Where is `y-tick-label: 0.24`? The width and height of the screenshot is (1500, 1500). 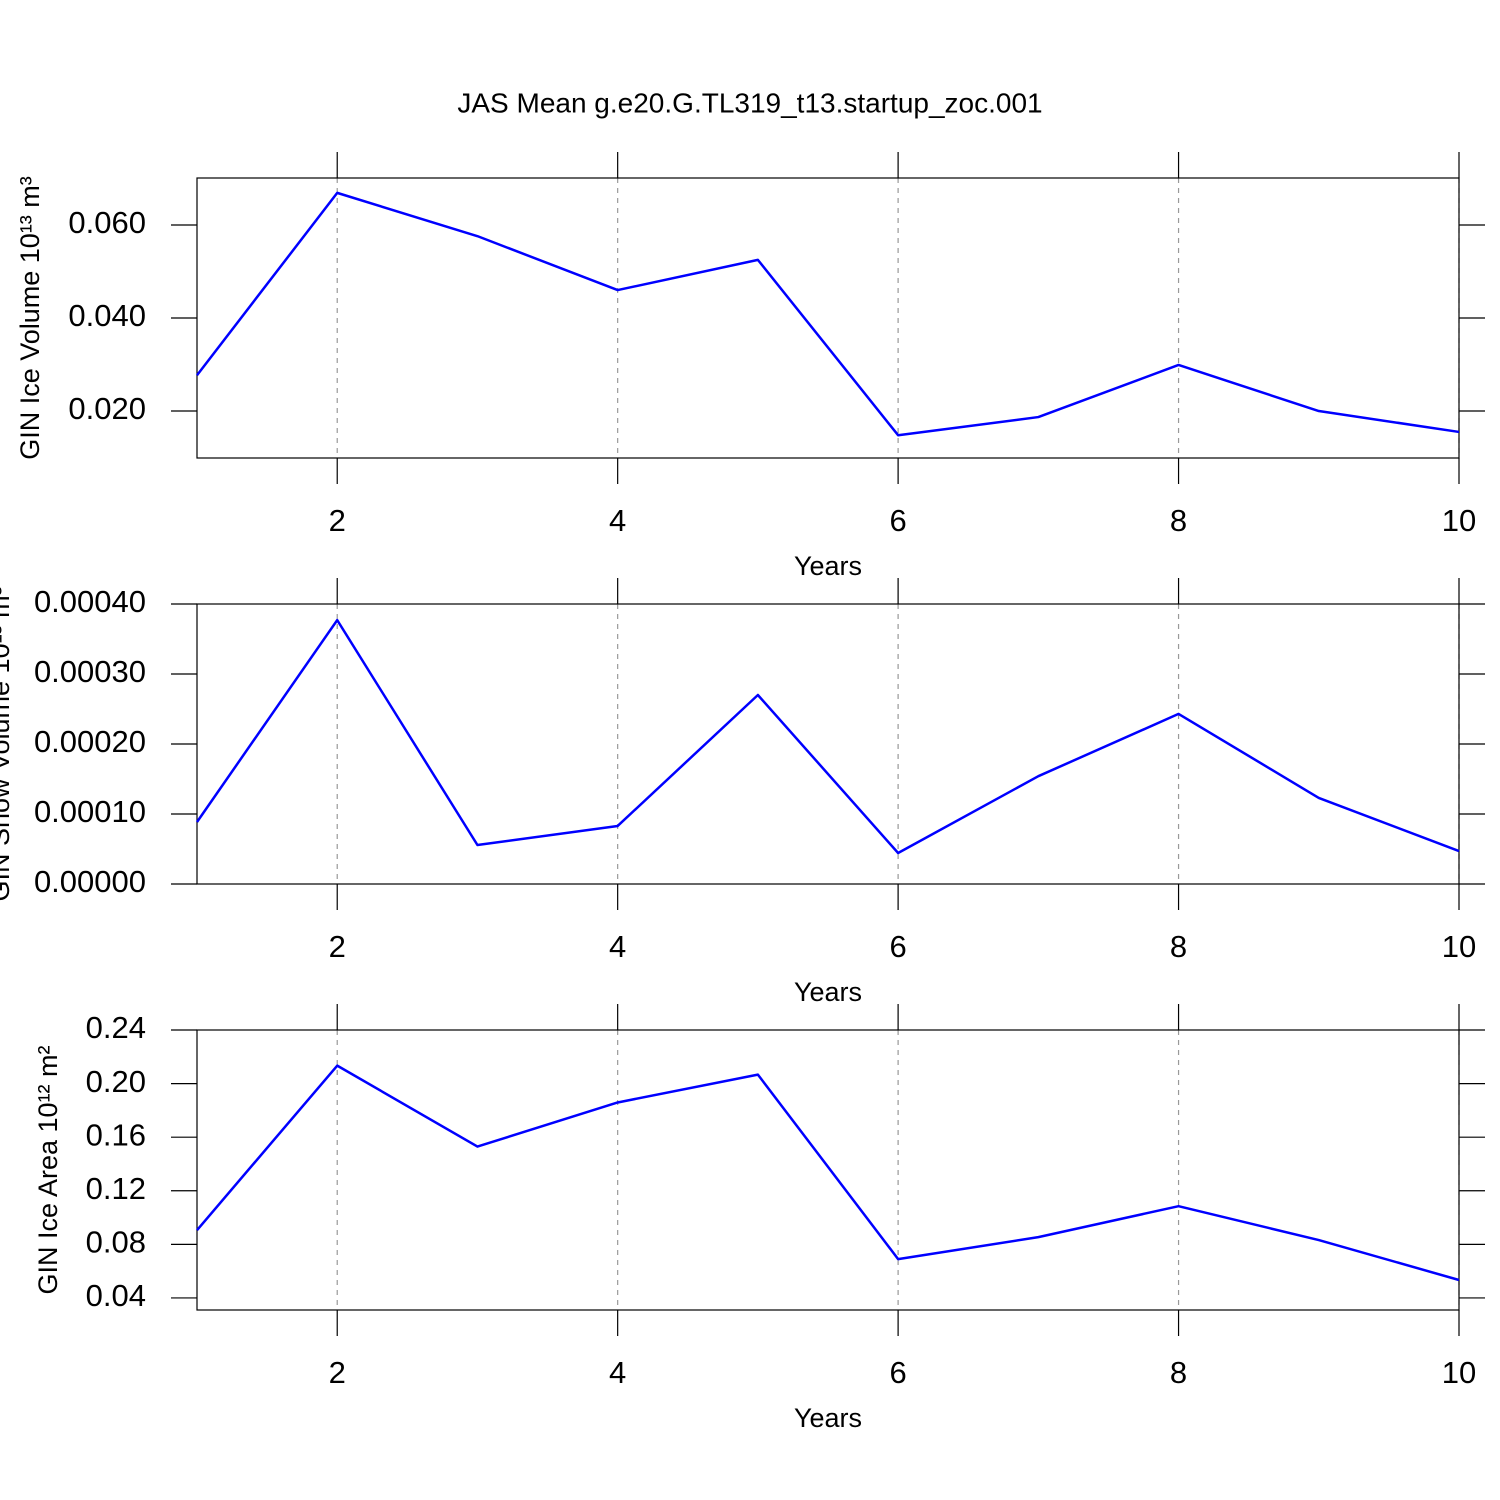
y-tick-label: 0.24 is located at coordinates (116, 1027).